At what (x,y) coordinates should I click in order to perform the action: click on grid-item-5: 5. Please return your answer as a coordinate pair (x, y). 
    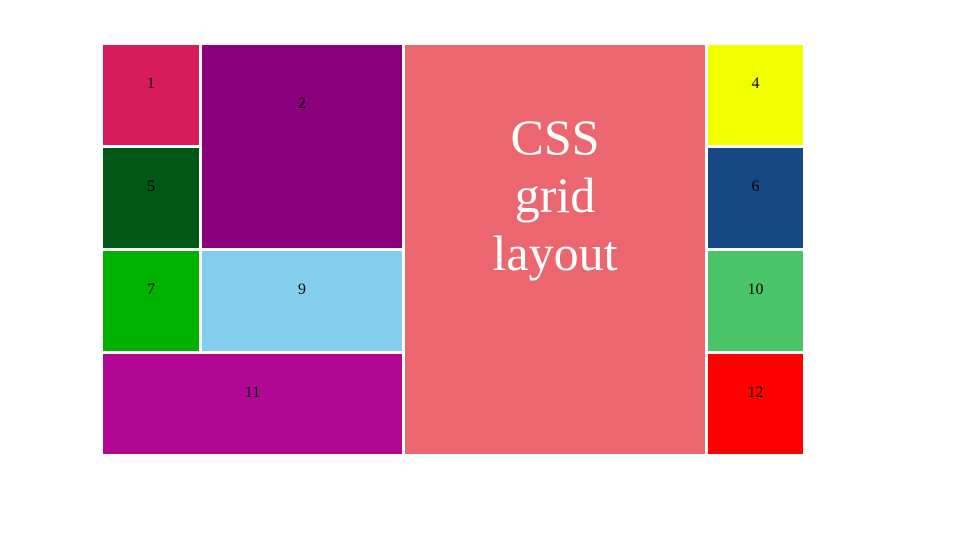
    Looking at the image, I should click on (151, 198).